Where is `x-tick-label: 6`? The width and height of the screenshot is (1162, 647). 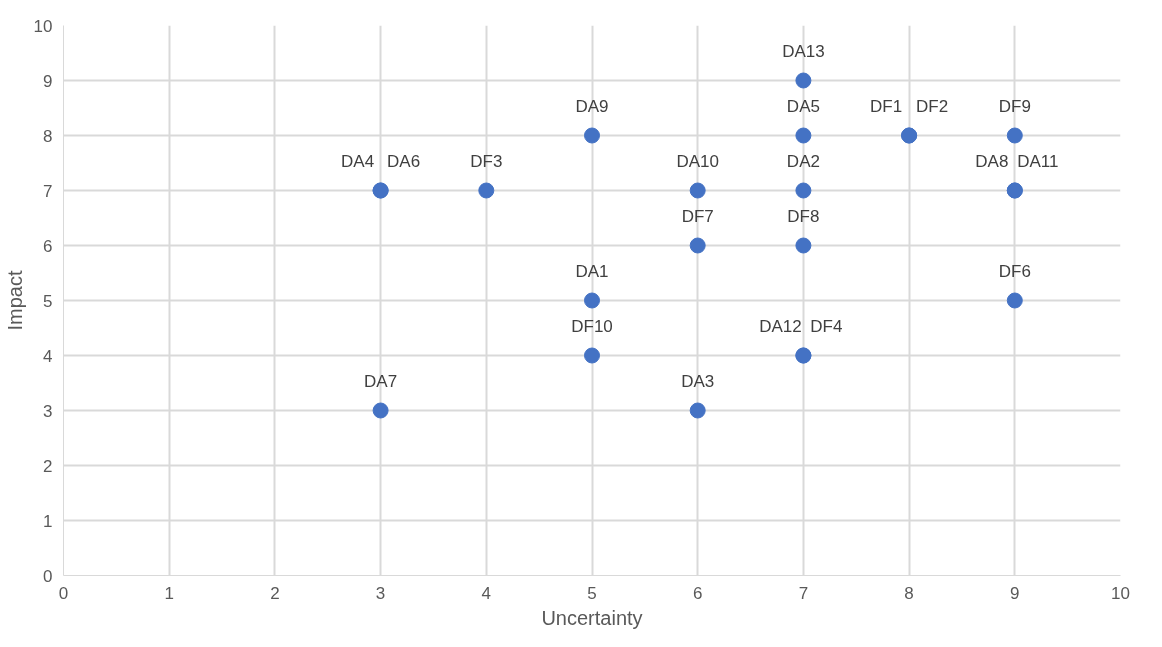
x-tick-label: 6 is located at coordinates (697, 593).